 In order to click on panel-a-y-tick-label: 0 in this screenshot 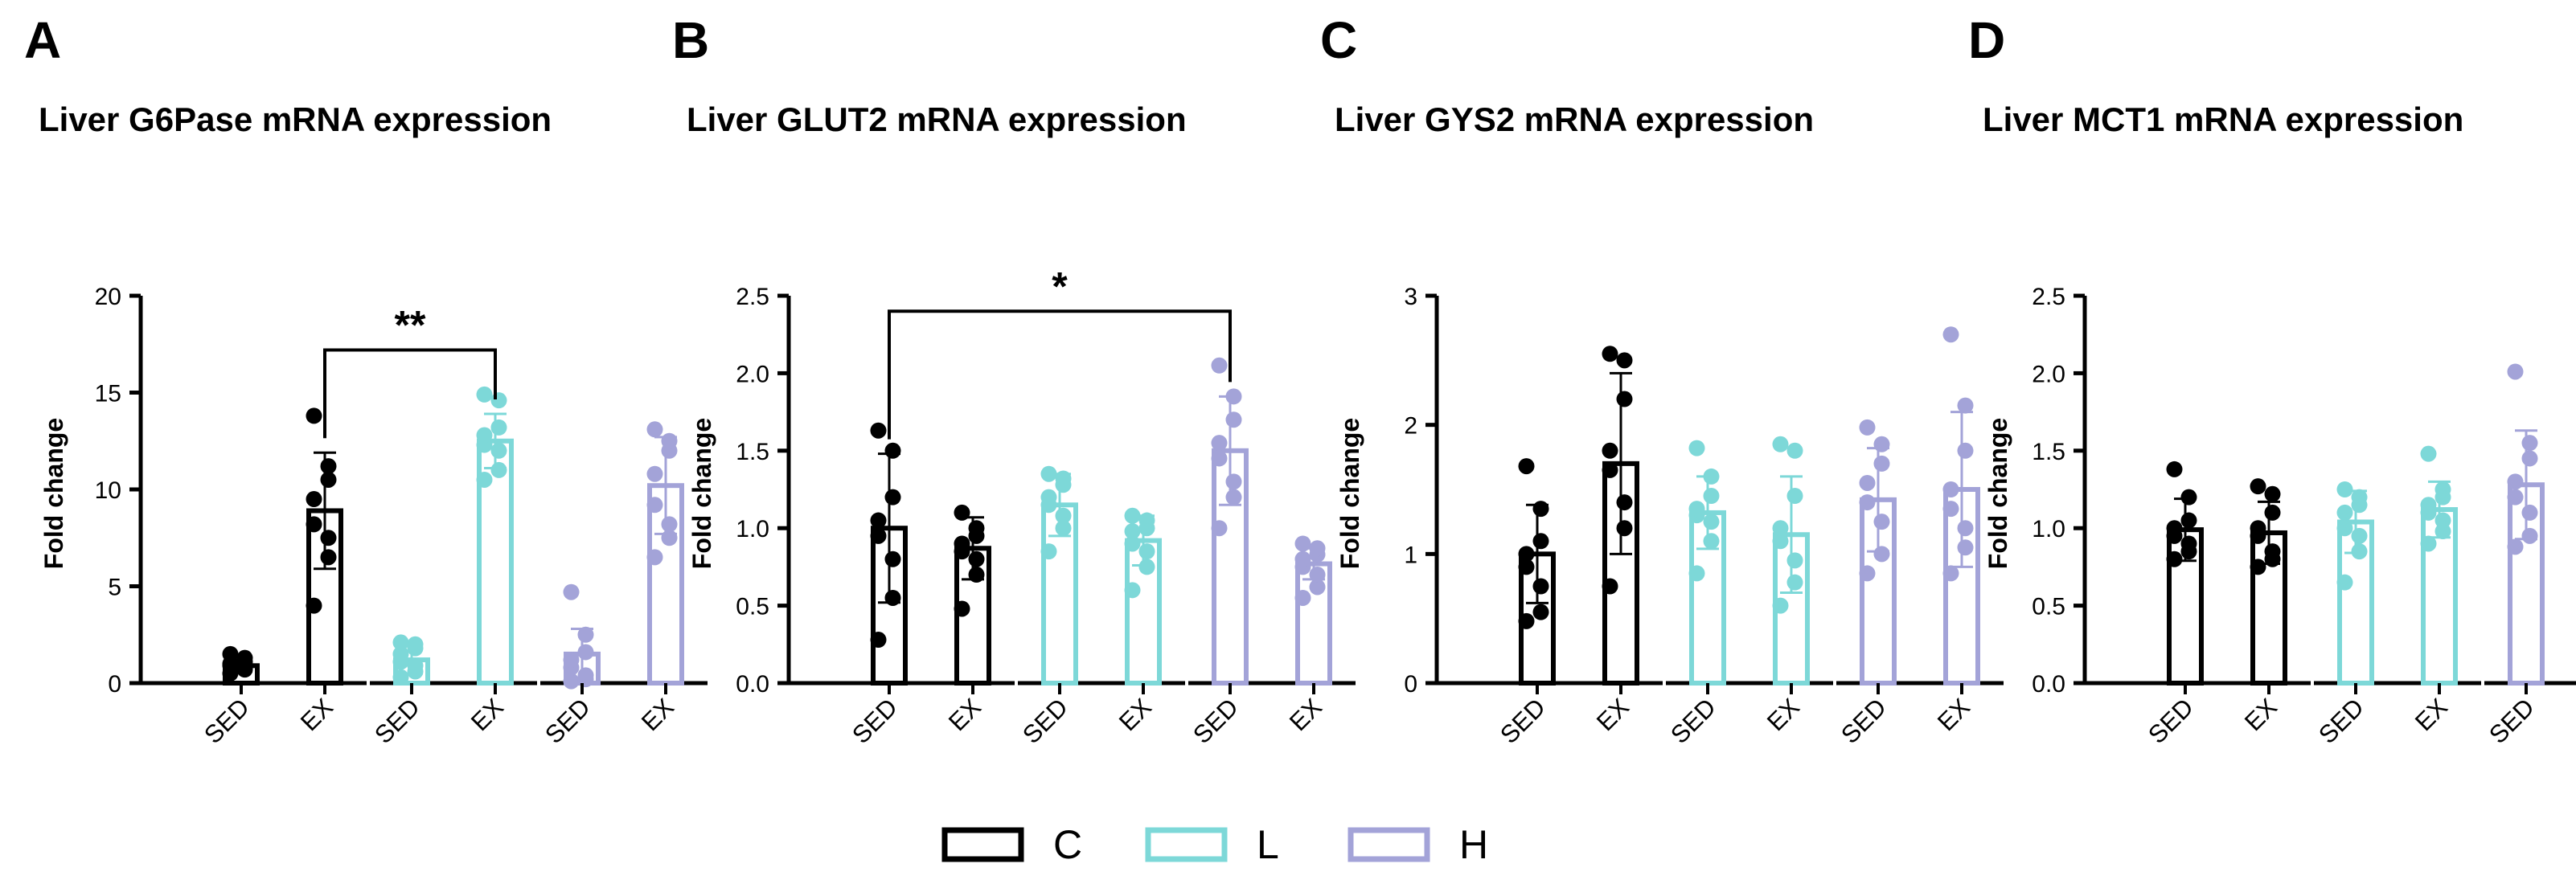, I will do `click(114, 684)`.